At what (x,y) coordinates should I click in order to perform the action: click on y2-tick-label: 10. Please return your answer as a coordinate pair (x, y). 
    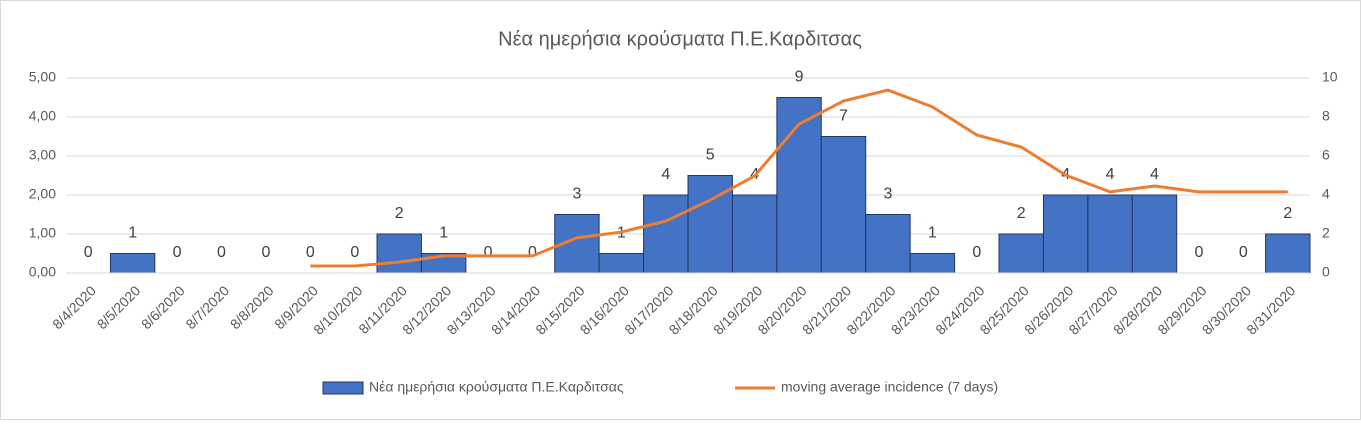
    Looking at the image, I should click on (1330, 77).